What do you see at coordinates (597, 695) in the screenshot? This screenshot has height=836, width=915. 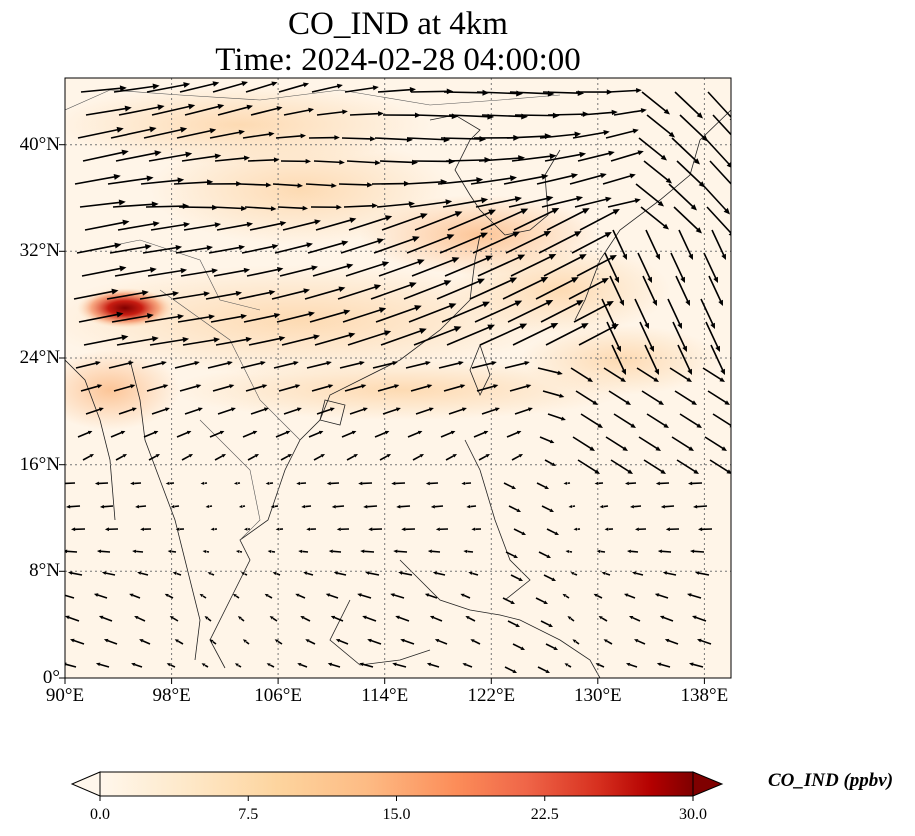 I see `lon-label-130e: 130°E` at bounding box center [597, 695].